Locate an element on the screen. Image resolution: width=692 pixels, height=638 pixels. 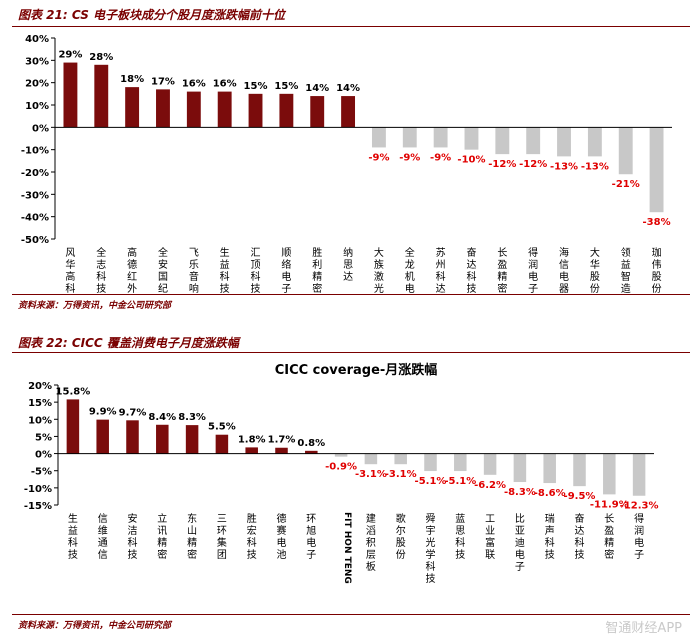
data-label: -21% is located at coordinates (626, 184).